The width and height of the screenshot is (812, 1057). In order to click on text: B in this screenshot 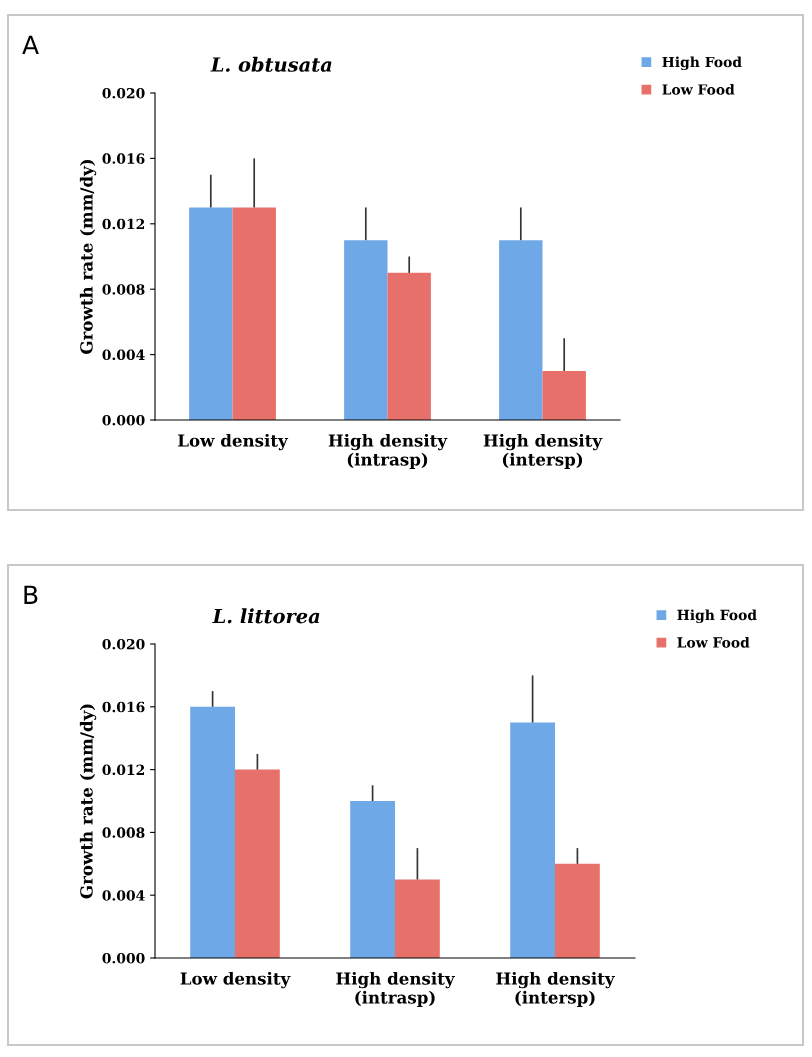, I will do `click(31, 594)`.